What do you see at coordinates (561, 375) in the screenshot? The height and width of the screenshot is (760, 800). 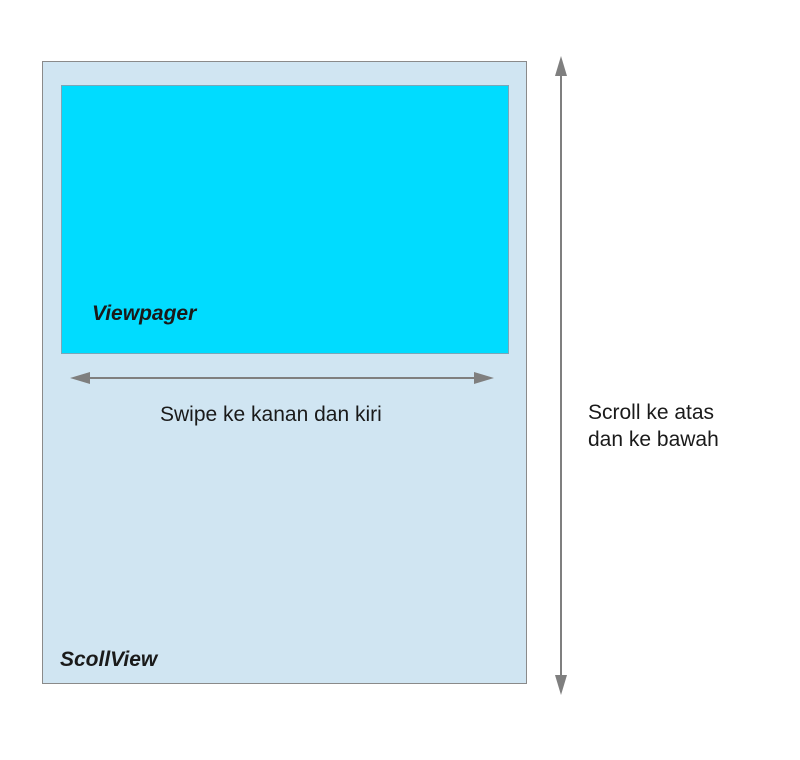 I see `vertical-double-arrow` at bounding box center [561, 375].